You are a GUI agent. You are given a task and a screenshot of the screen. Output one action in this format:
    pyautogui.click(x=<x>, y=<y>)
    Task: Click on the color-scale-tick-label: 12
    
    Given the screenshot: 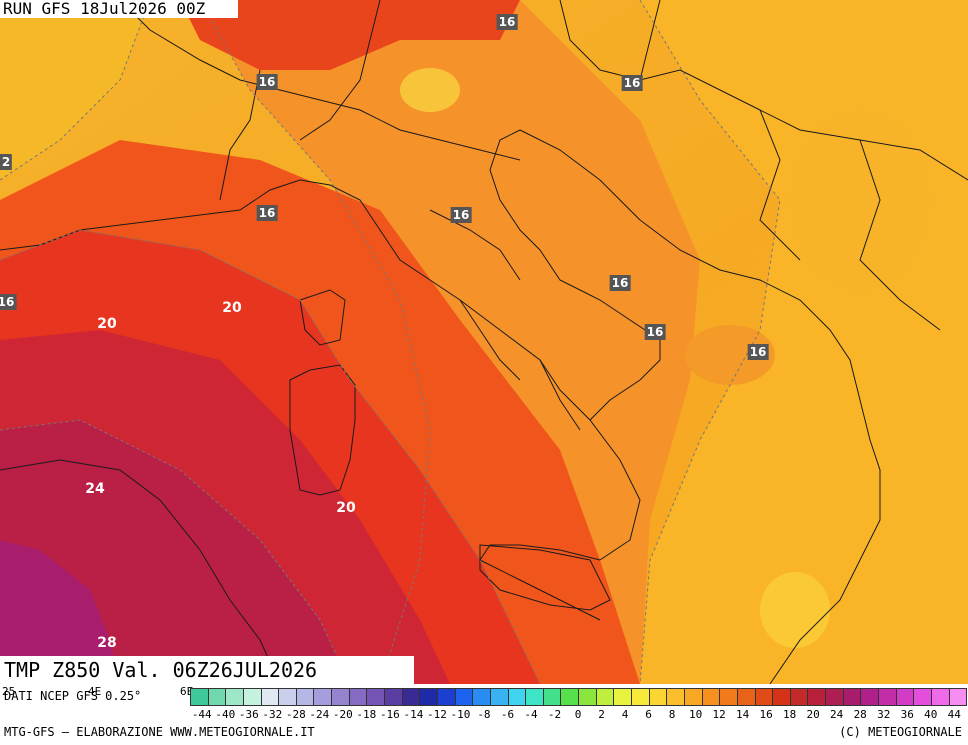 What is the action you would take?
    pyautogui.click(x=719, y=714)
    